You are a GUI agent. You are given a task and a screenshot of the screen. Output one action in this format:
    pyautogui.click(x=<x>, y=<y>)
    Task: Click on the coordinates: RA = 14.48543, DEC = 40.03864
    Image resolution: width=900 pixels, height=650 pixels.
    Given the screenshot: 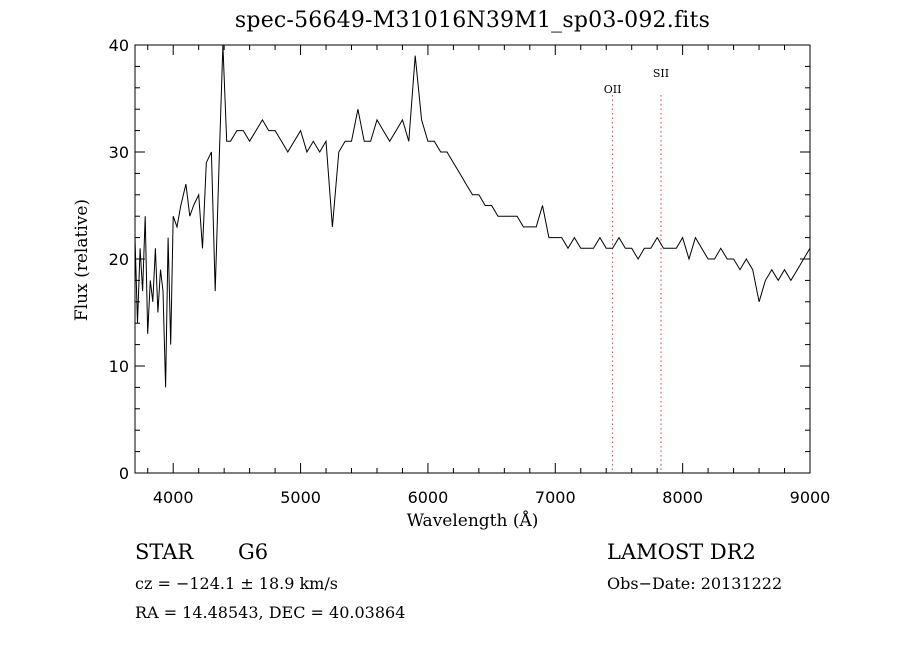 What is the action you would take?
    pyautogui.click(x=270, y=612)
    